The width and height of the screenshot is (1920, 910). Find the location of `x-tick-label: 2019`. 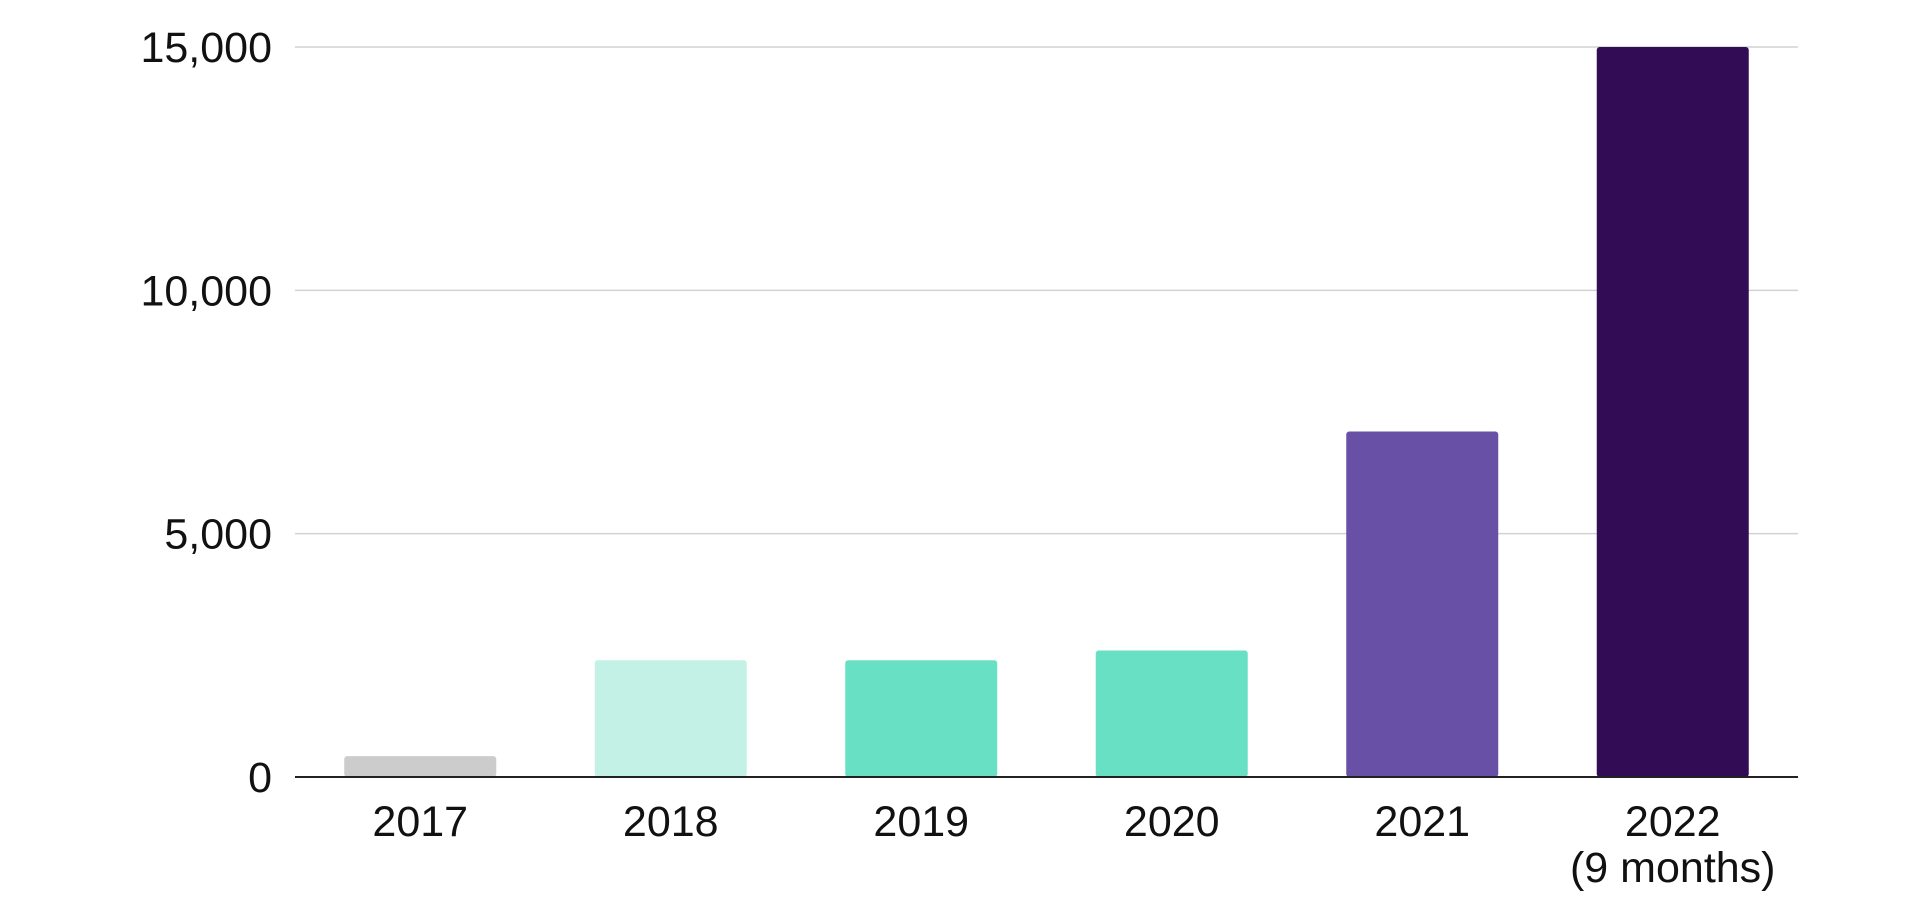

x-tick-label: 2019 is located at coordinates (921, 822).